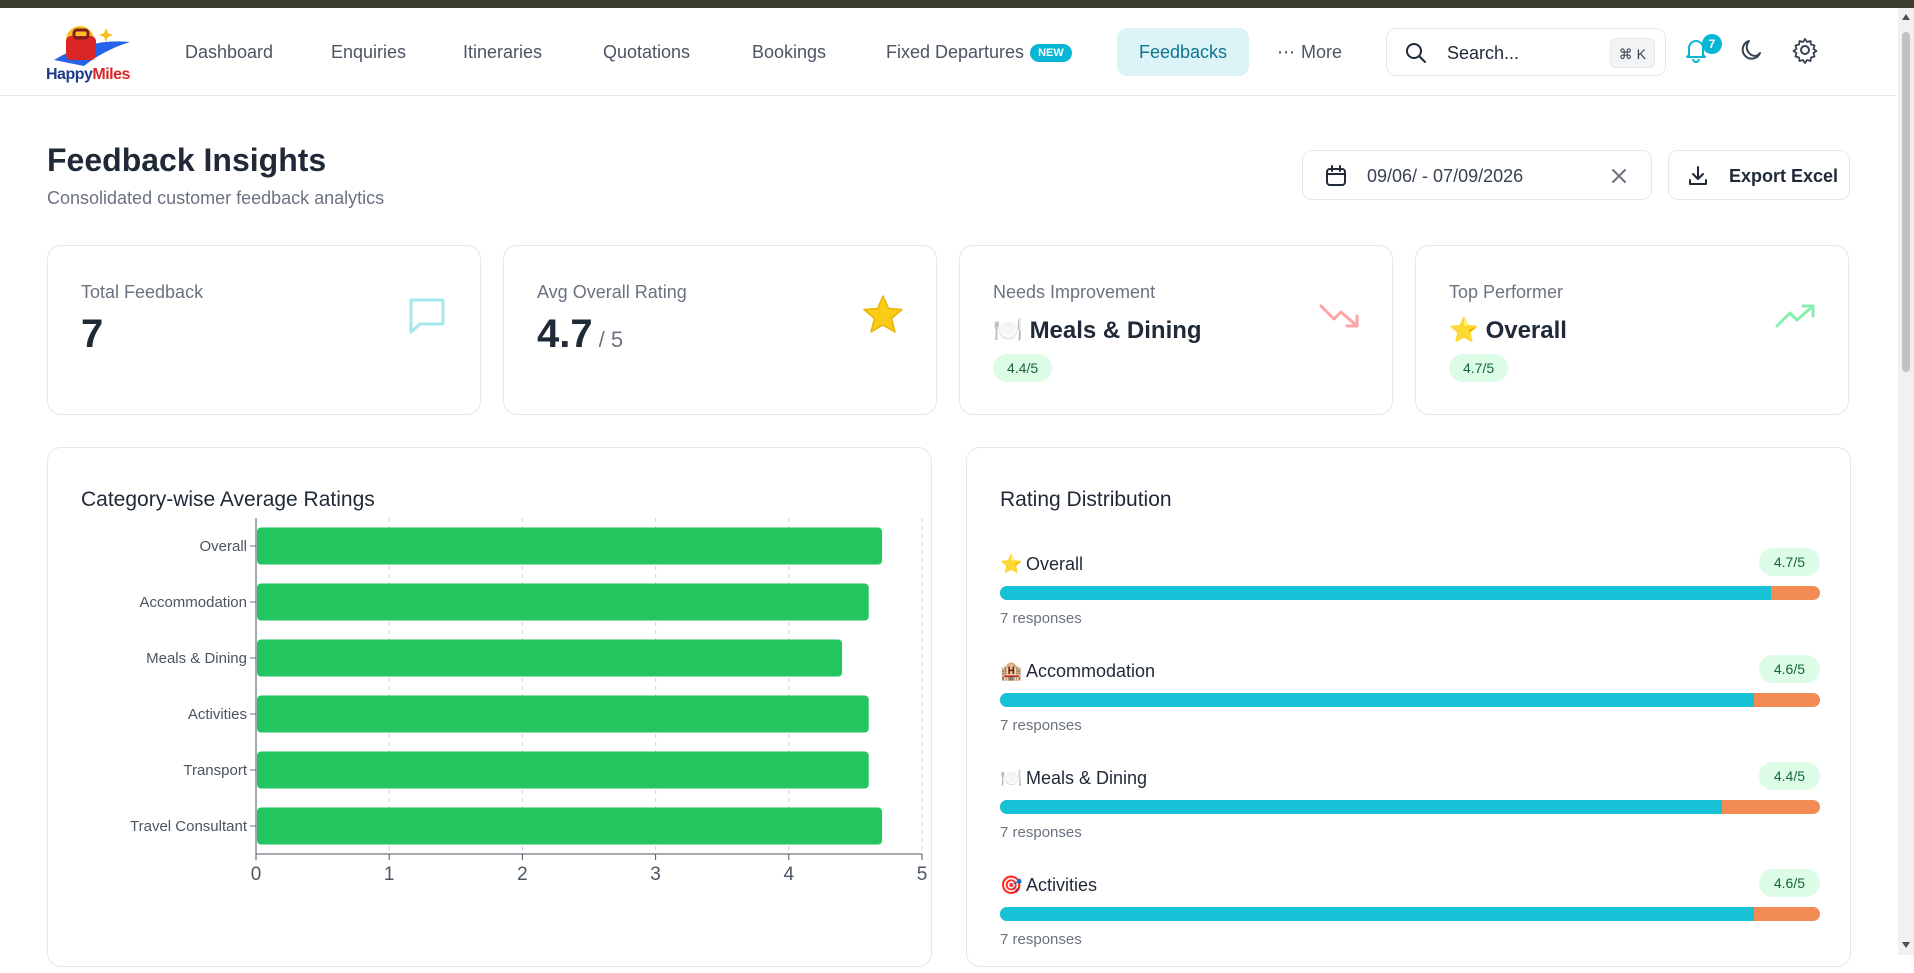 The image size is (1914, 973). Describe the element at coordinates (720, 330) in the screenshot. I see `avg-rating-card: Avg Overall Rating 4.7/ 5` at that location.